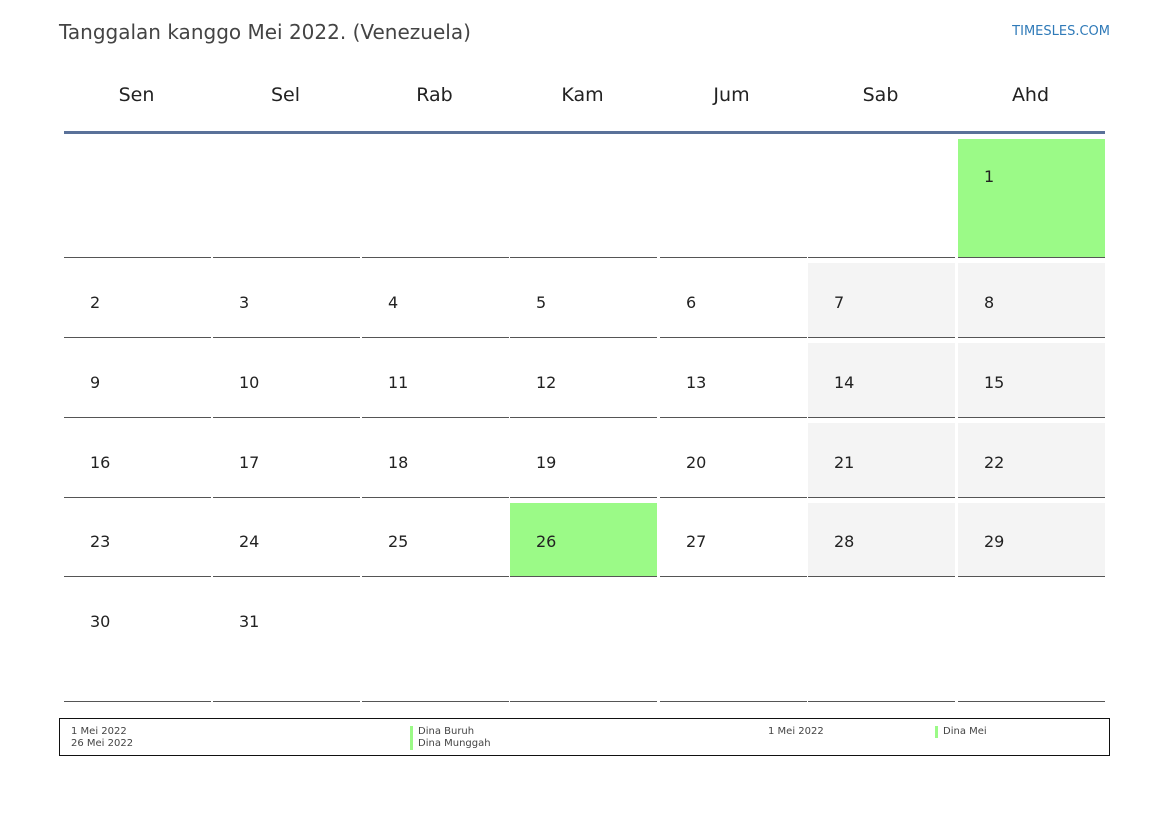 This screenshot has width=1169, height=827. Describe the element at coordinates (99, 731) in the screenshot. I see `legend-holiday-date-1: 1 Mei 2022` at that location.